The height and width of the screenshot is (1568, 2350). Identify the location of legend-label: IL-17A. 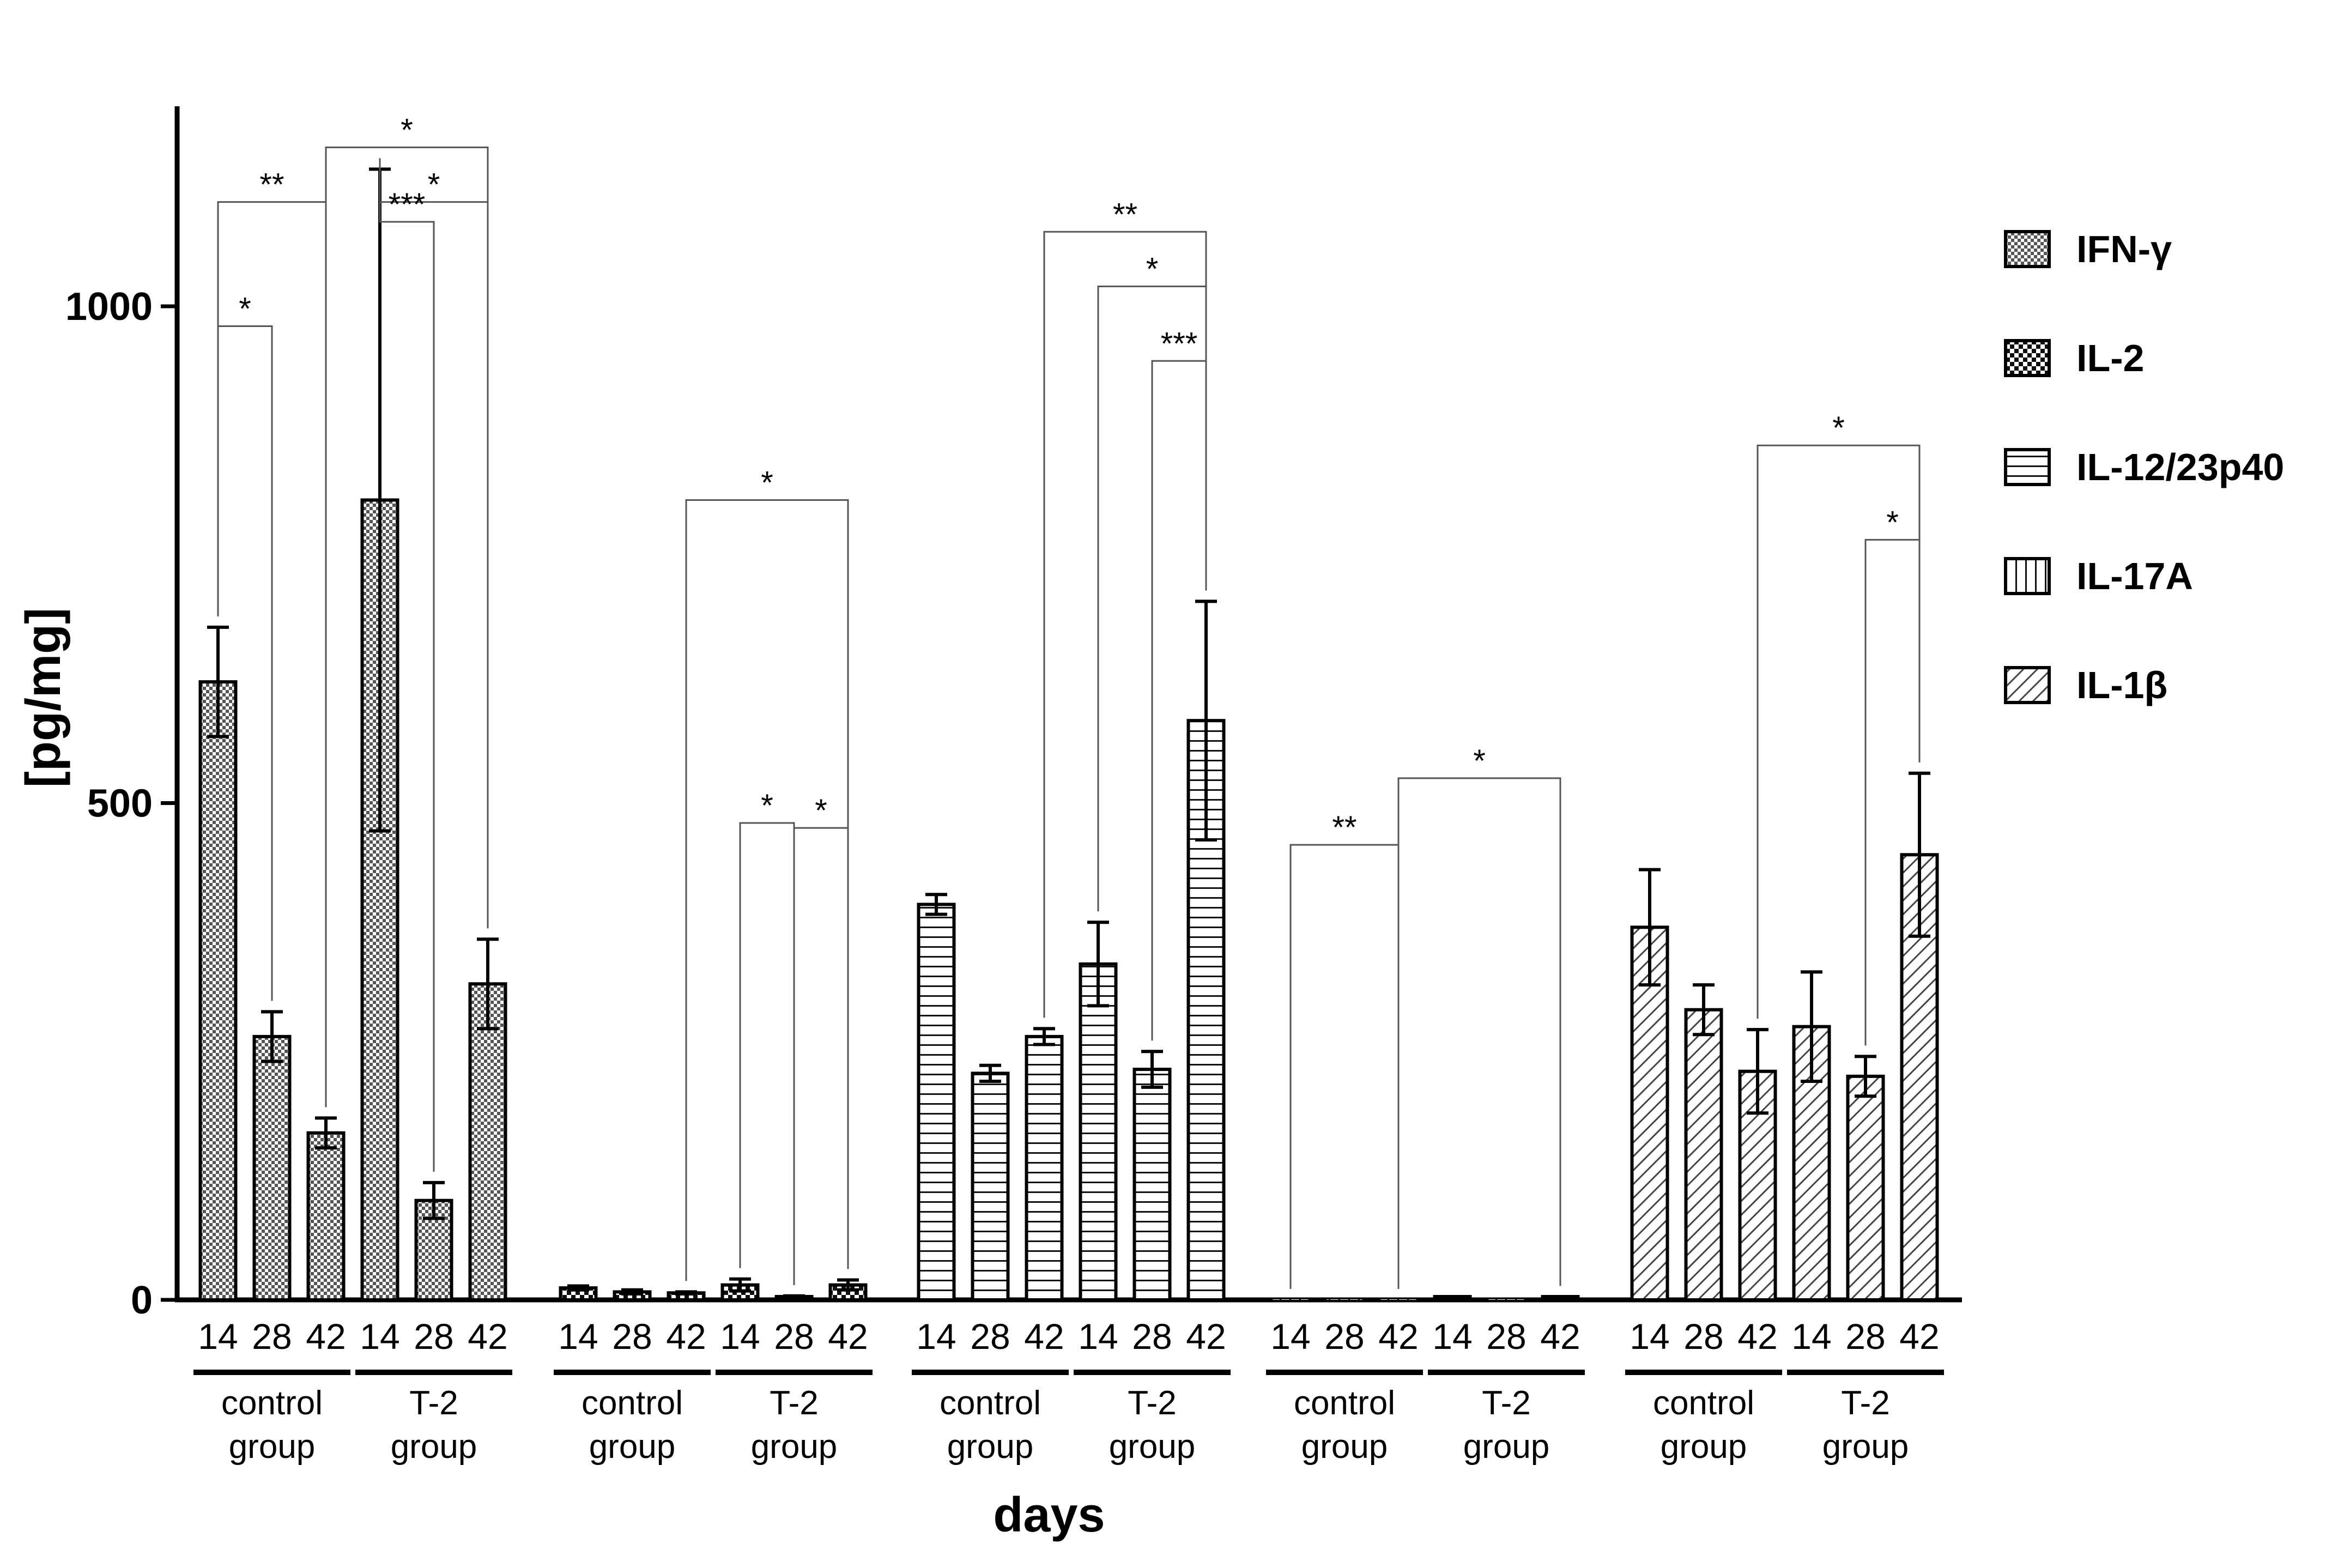
(2134, 576).